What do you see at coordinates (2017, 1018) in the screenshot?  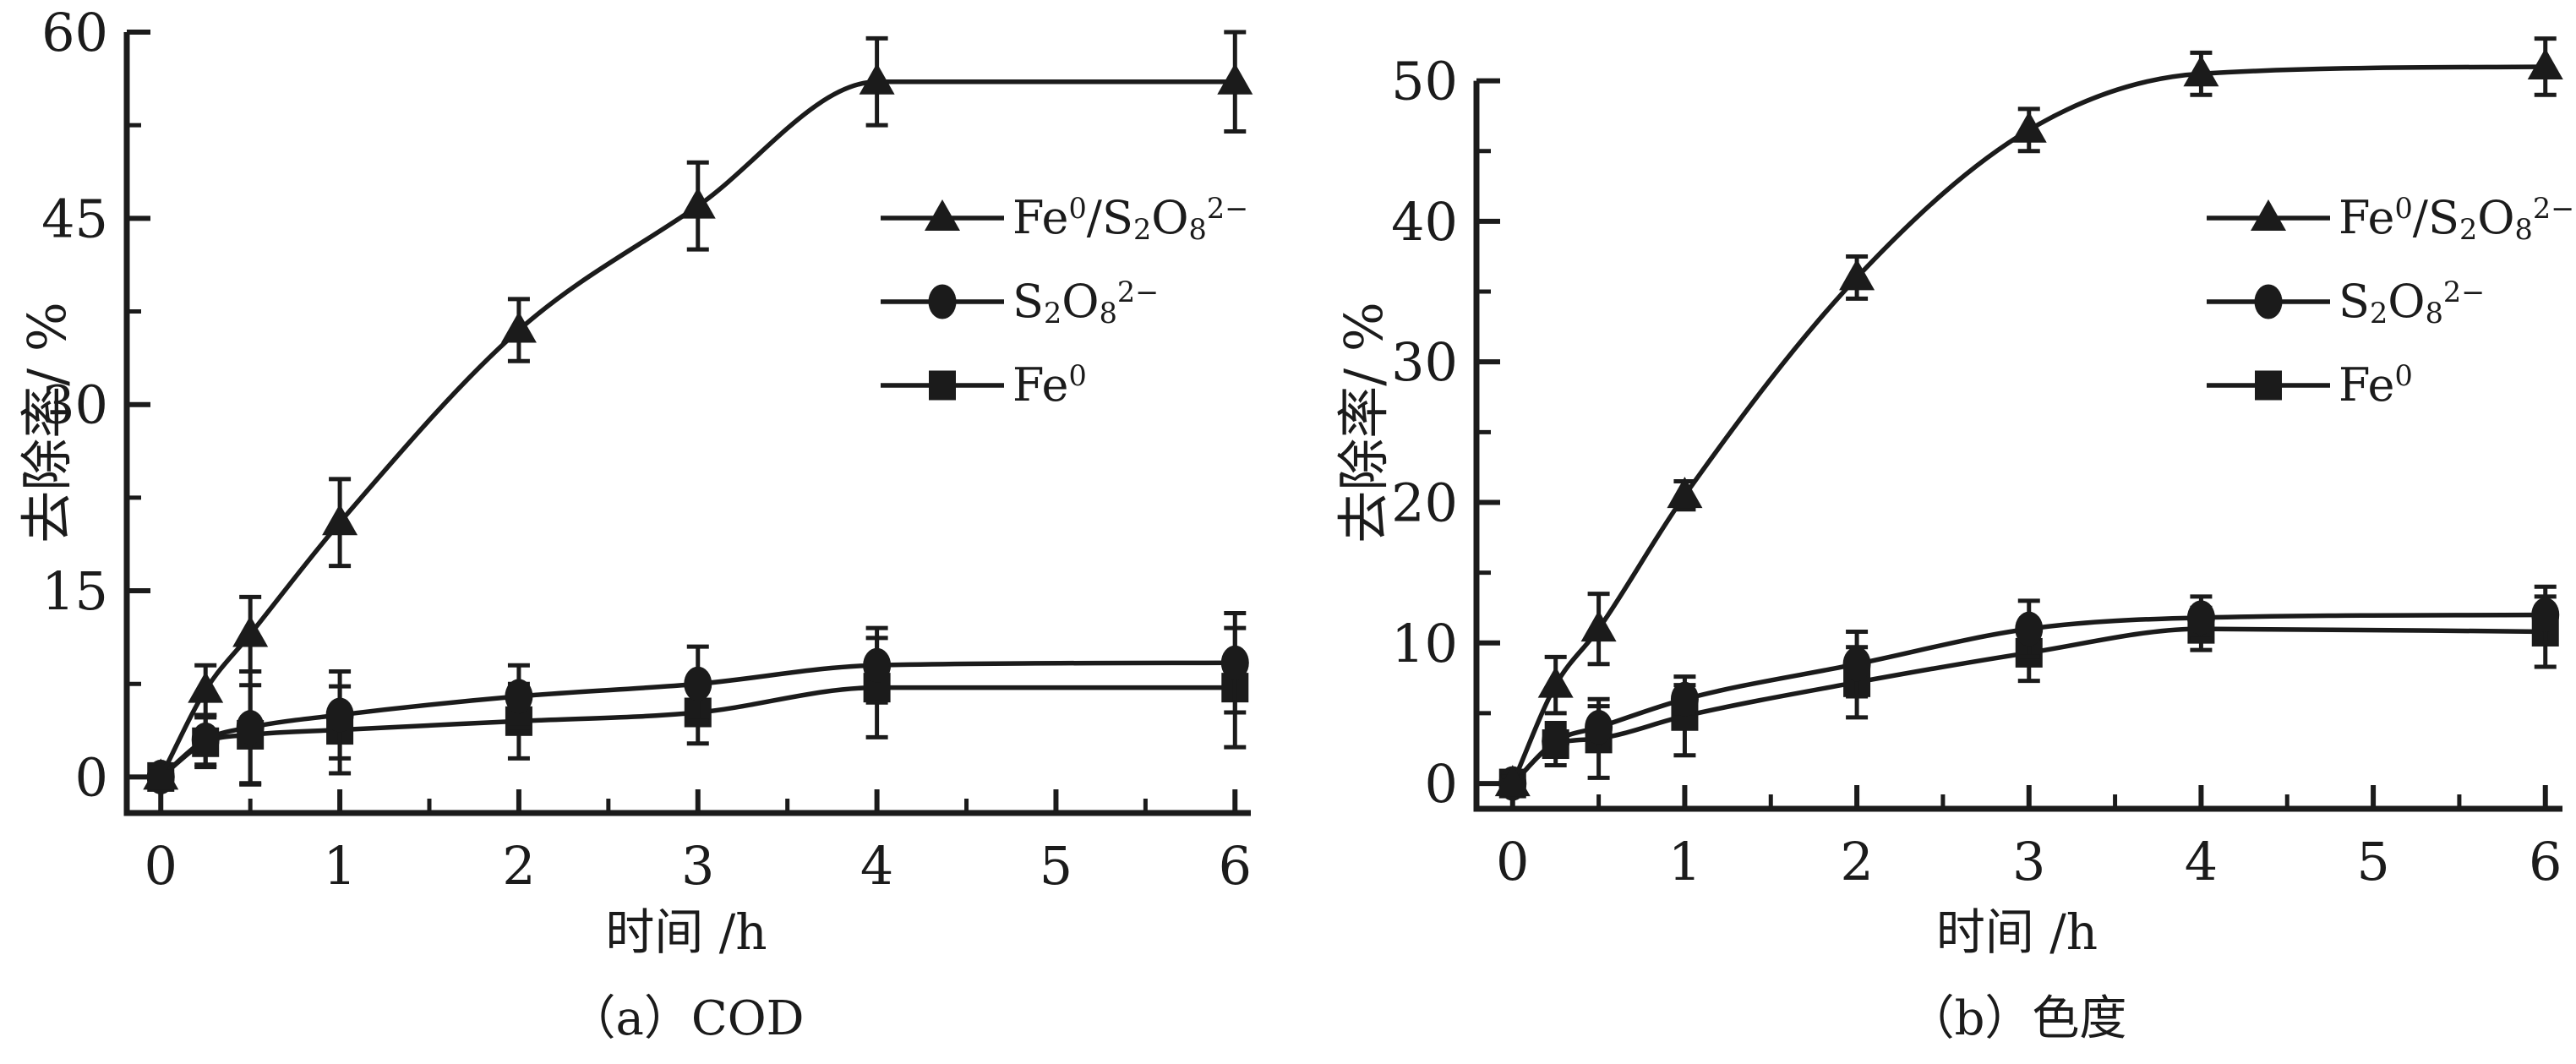 I see `panel-caption-b: （b）色度` at bounding box center [2017, 1018].